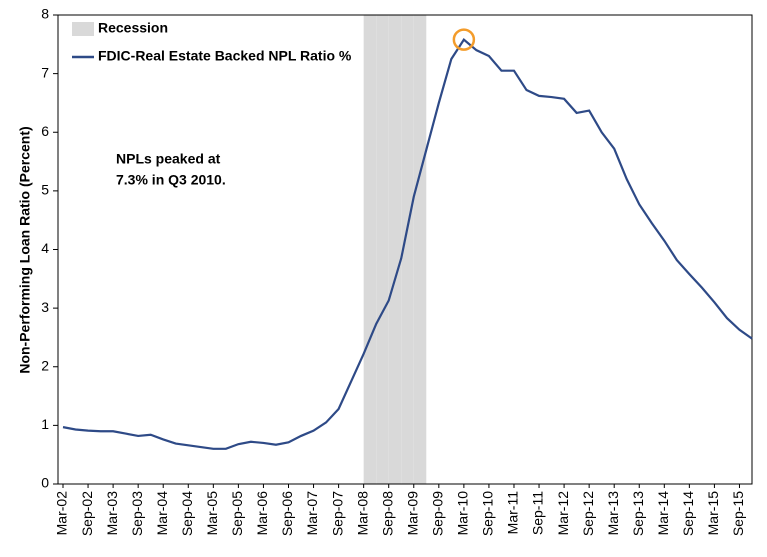 This screenshot has width=767, height=557. Describe the element at coordinates (137, 513) in the screenshot. I see `x-tick-label: Sep-03` at that location.